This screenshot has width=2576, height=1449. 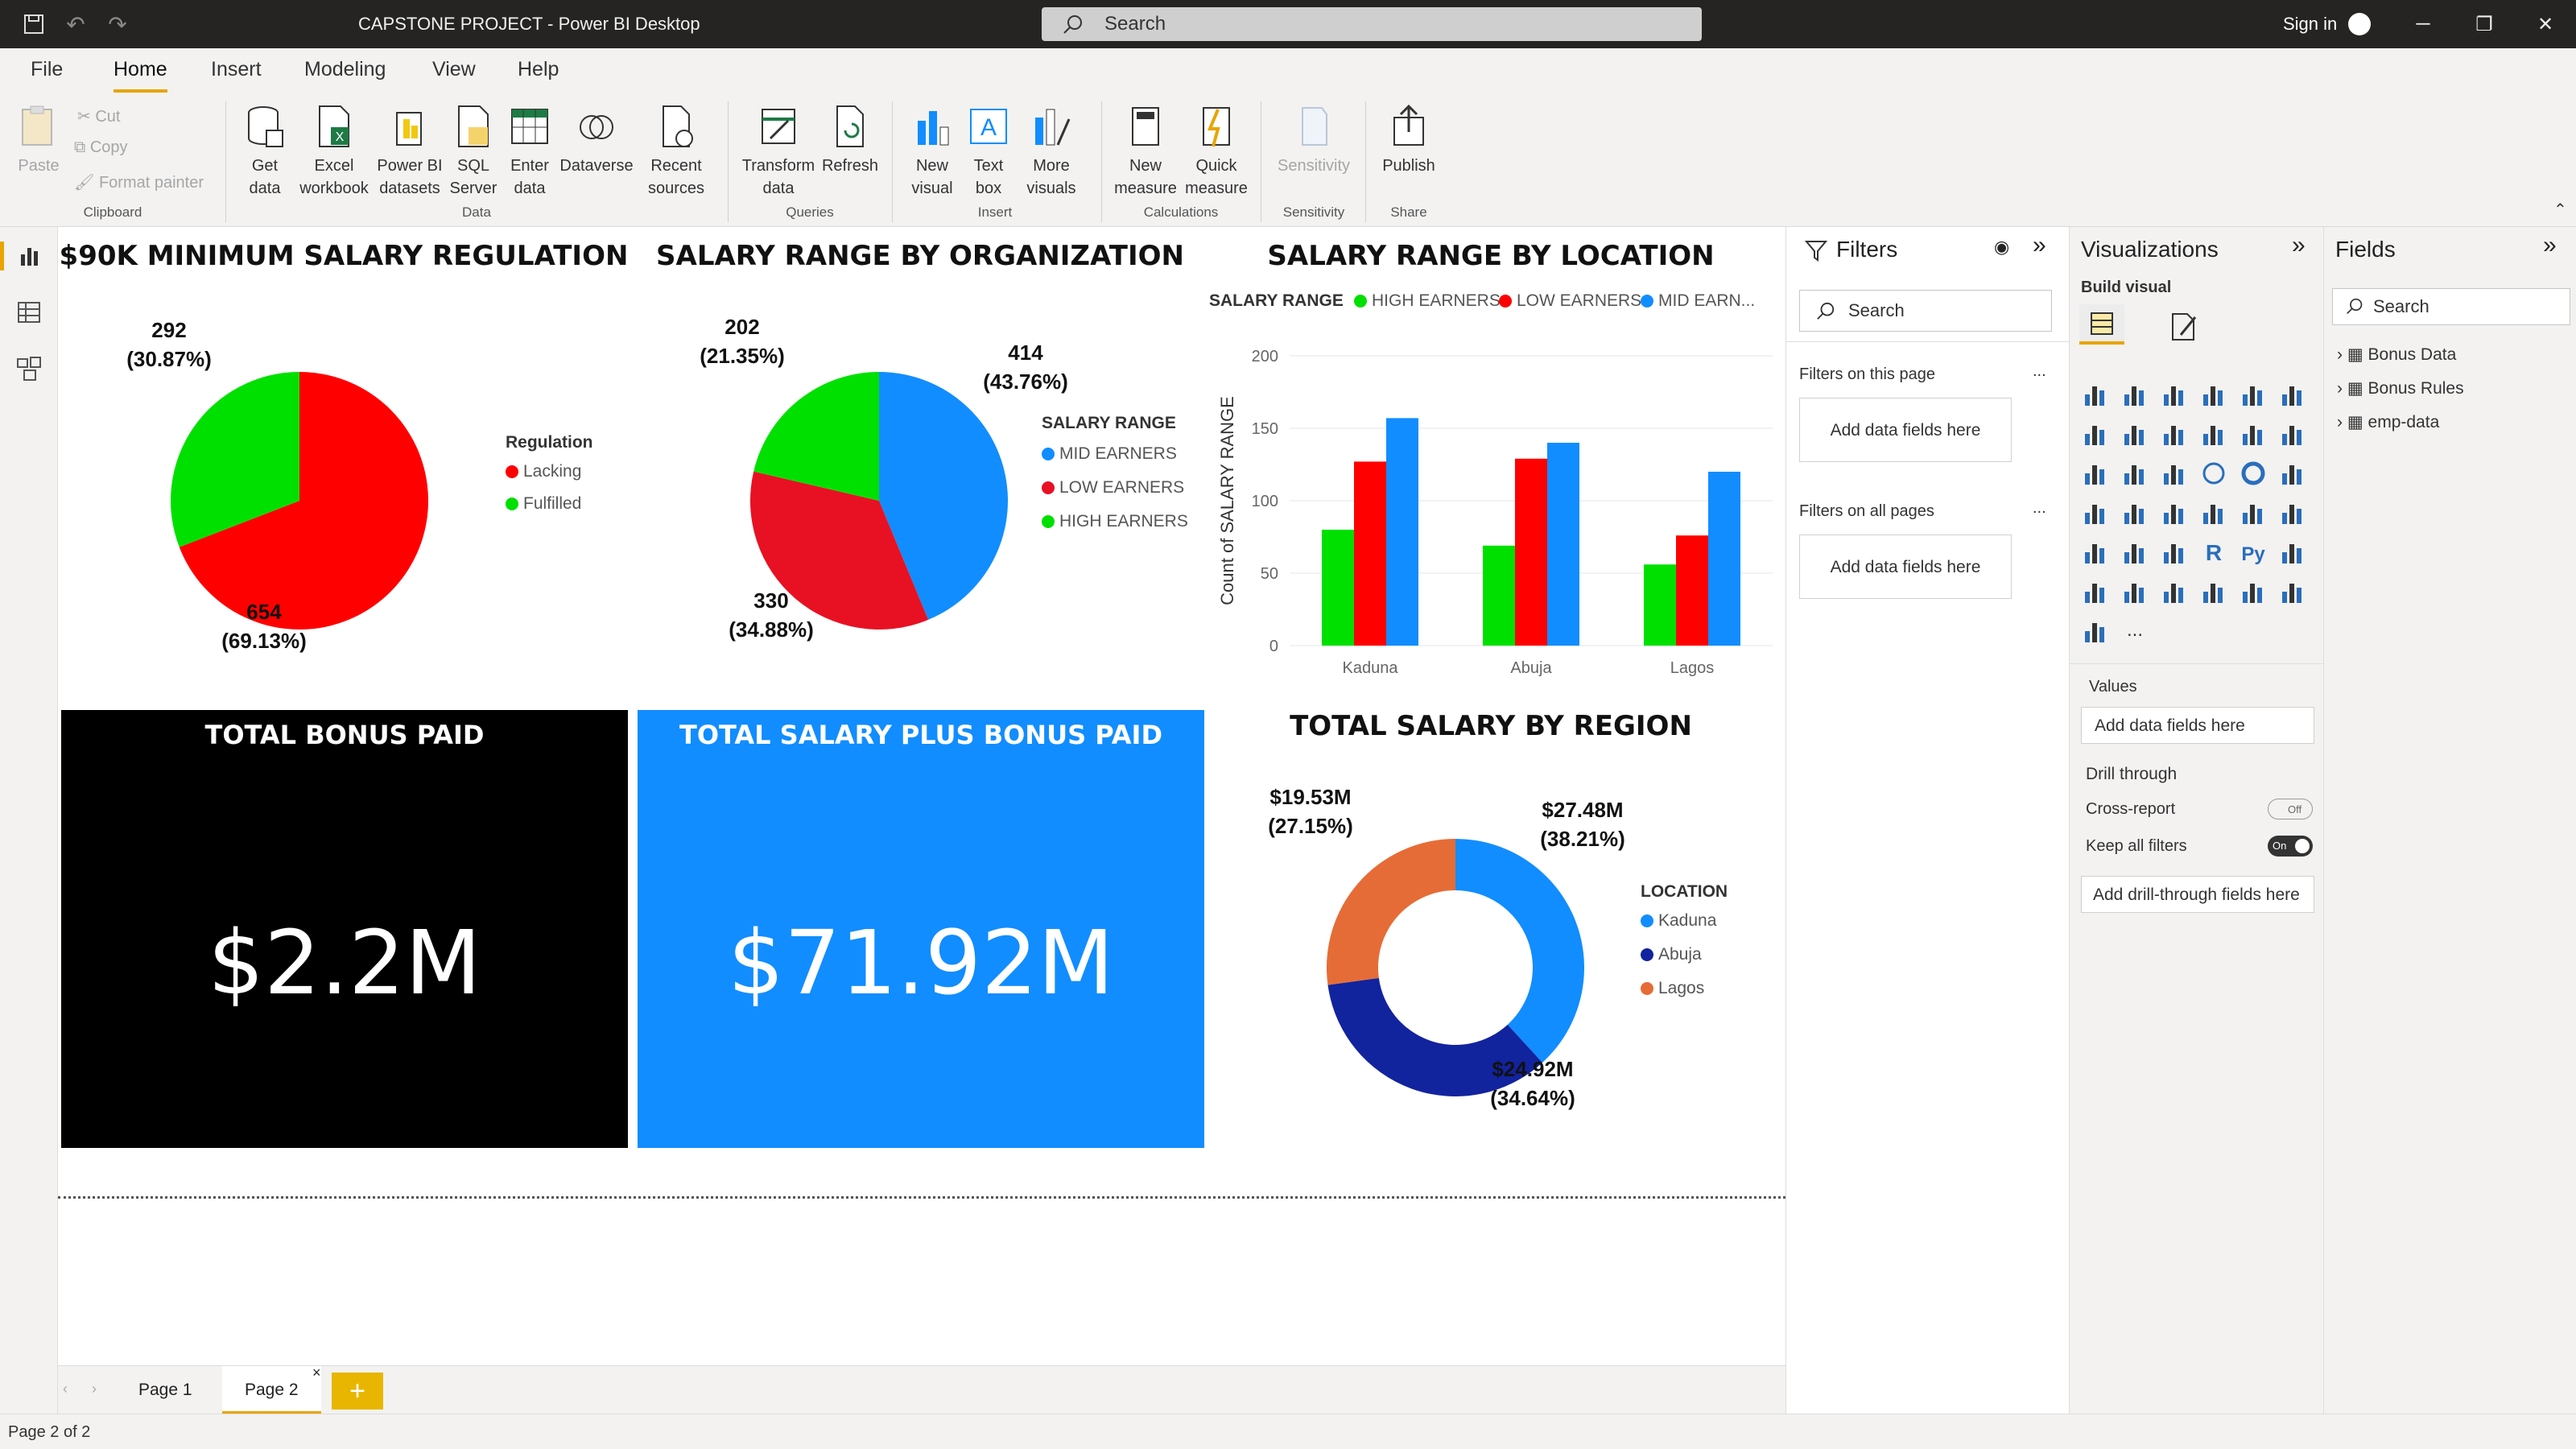 What do you see at coordinates (75, 24) in the screenshot?
I see `undo-icon: ↶` at bounding box center [75, 24].